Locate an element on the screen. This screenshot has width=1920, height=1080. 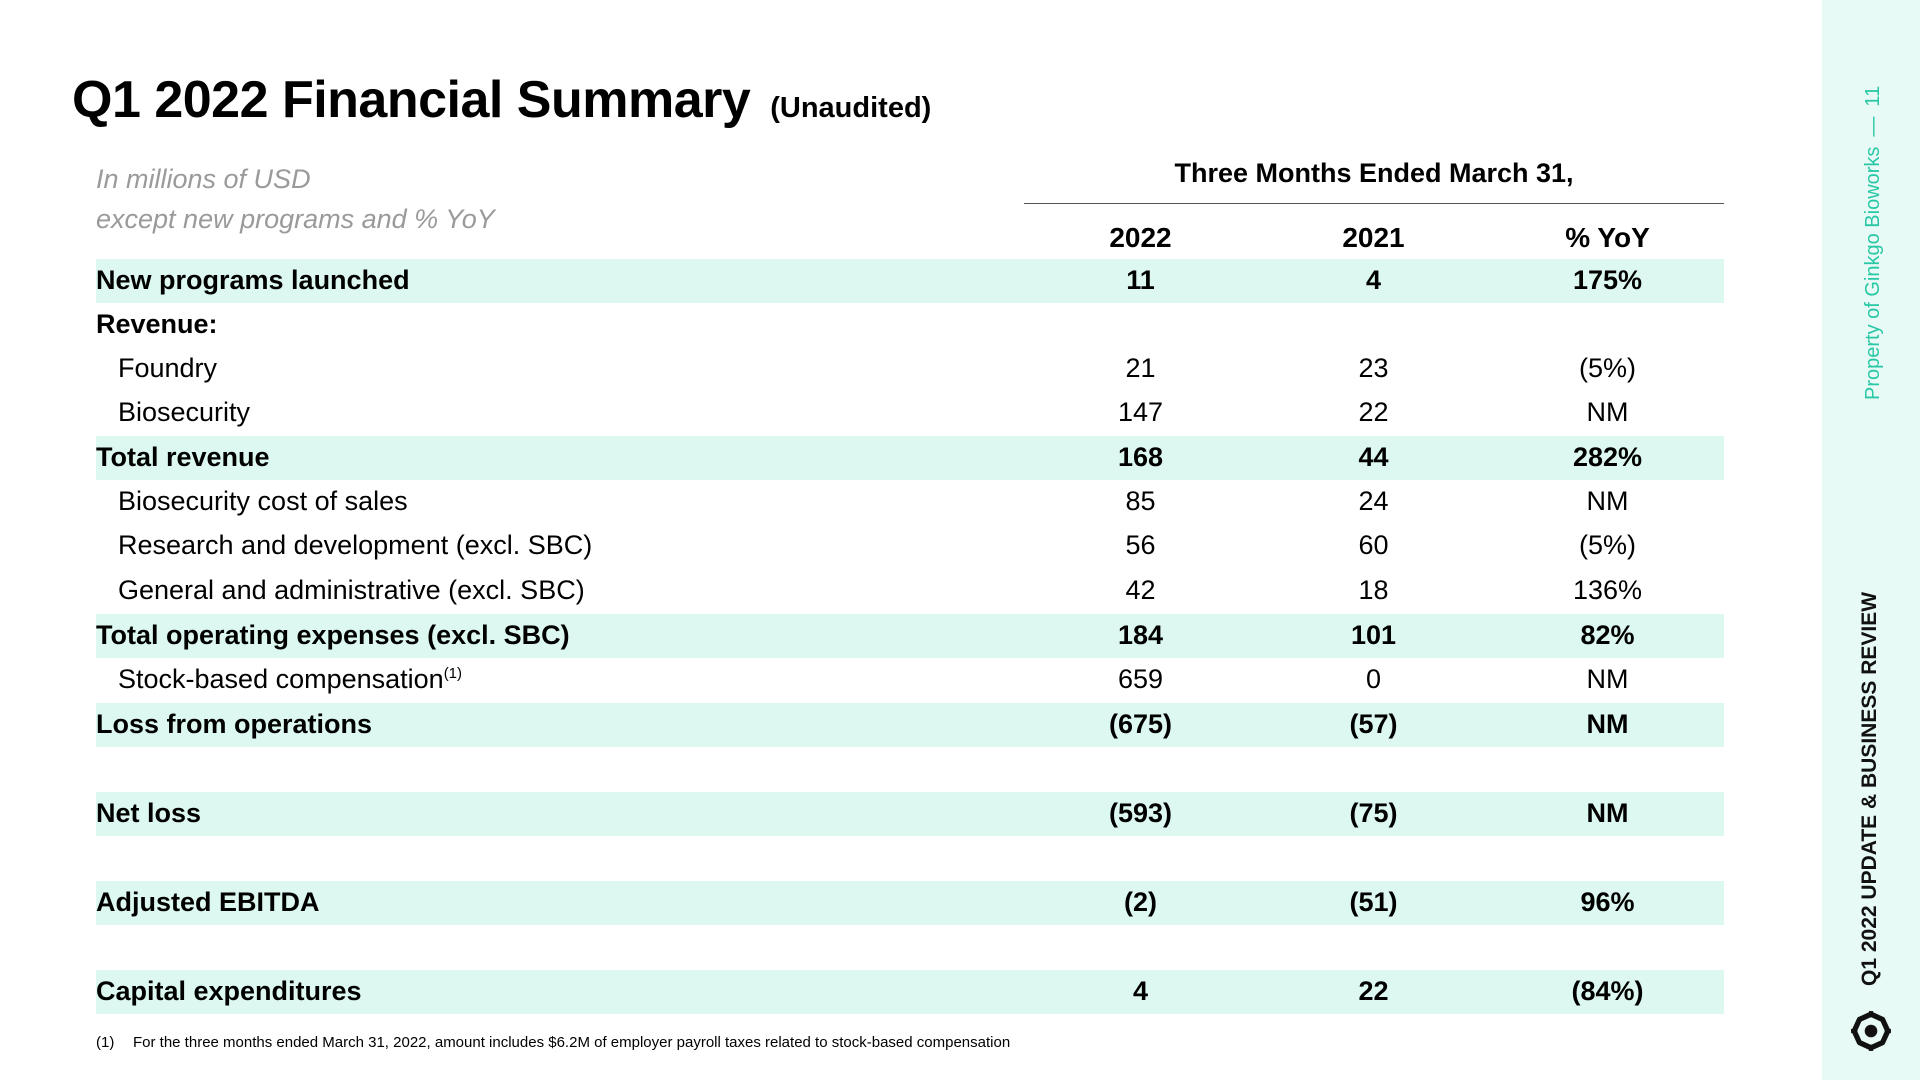
table-row-stock-based-compensation: Stock-based compensation(1) 659 0 NM is located at coordinates (910, 680).